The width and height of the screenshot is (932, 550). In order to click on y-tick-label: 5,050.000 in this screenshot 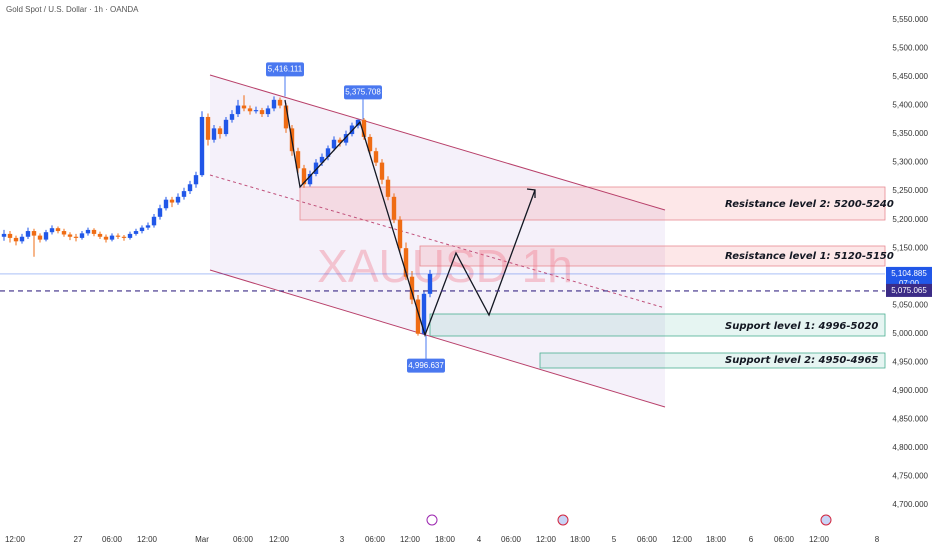, I will do `click(910, 304)`.